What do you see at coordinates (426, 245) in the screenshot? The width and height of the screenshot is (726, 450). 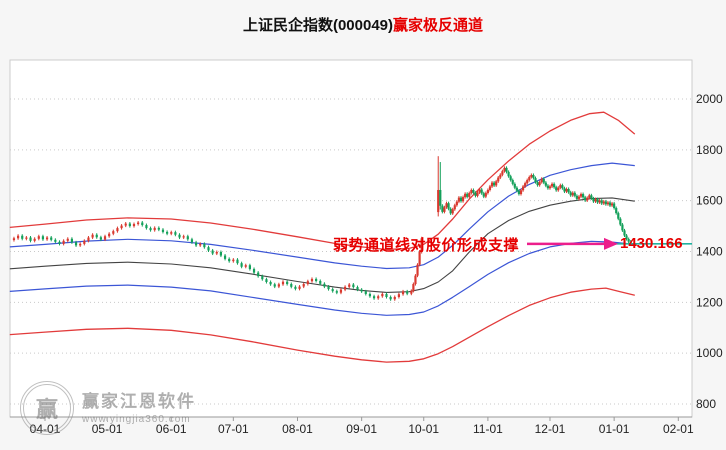 I see `support-annotation: 弱势通道线对股价形成支撑` at bounding box center [426, 245].